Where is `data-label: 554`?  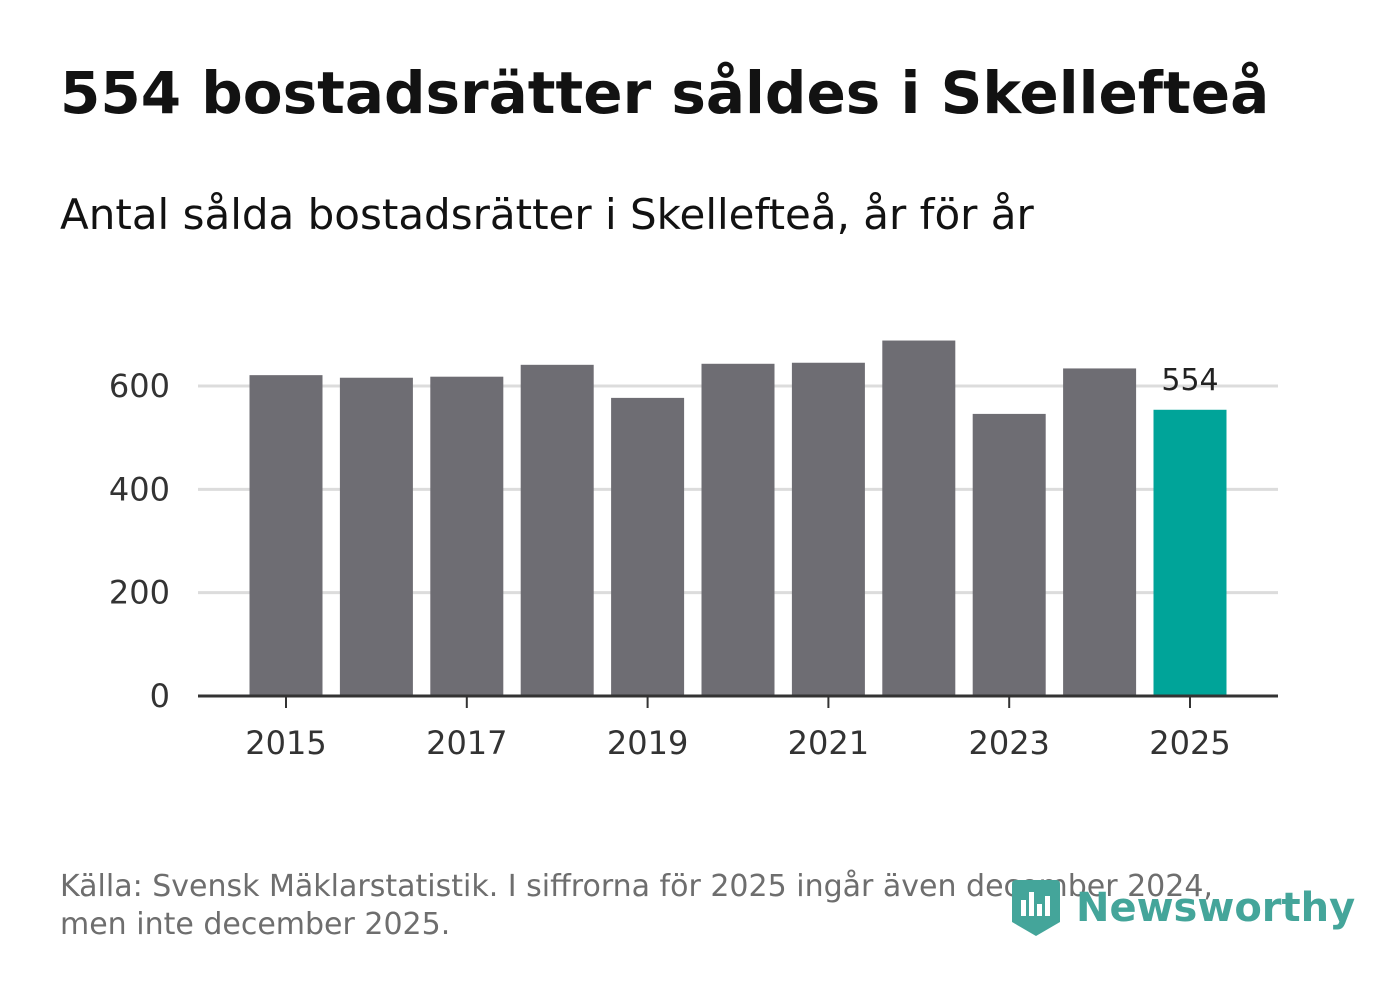 data-label: 554 is located at coordinates (1189, 380).